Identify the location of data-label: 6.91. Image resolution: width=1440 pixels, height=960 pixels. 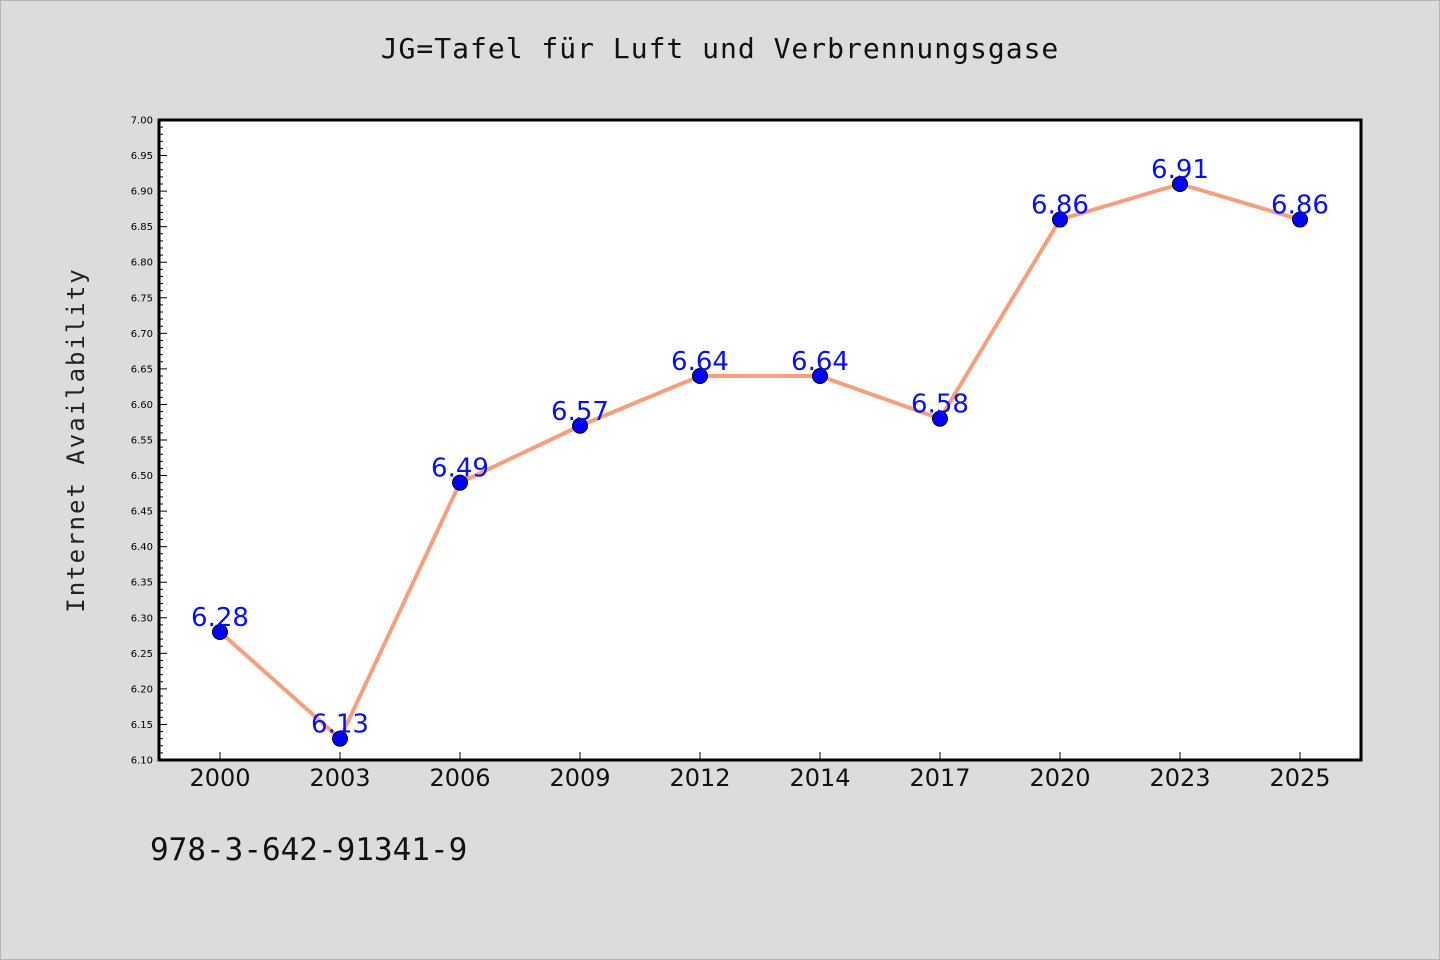
(1180, 170).